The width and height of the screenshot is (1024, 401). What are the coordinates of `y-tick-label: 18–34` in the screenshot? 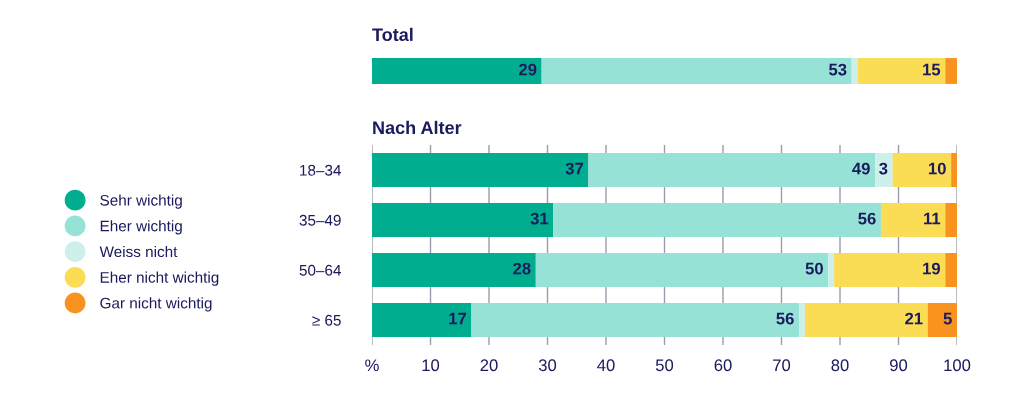 It's located at (320, 170).